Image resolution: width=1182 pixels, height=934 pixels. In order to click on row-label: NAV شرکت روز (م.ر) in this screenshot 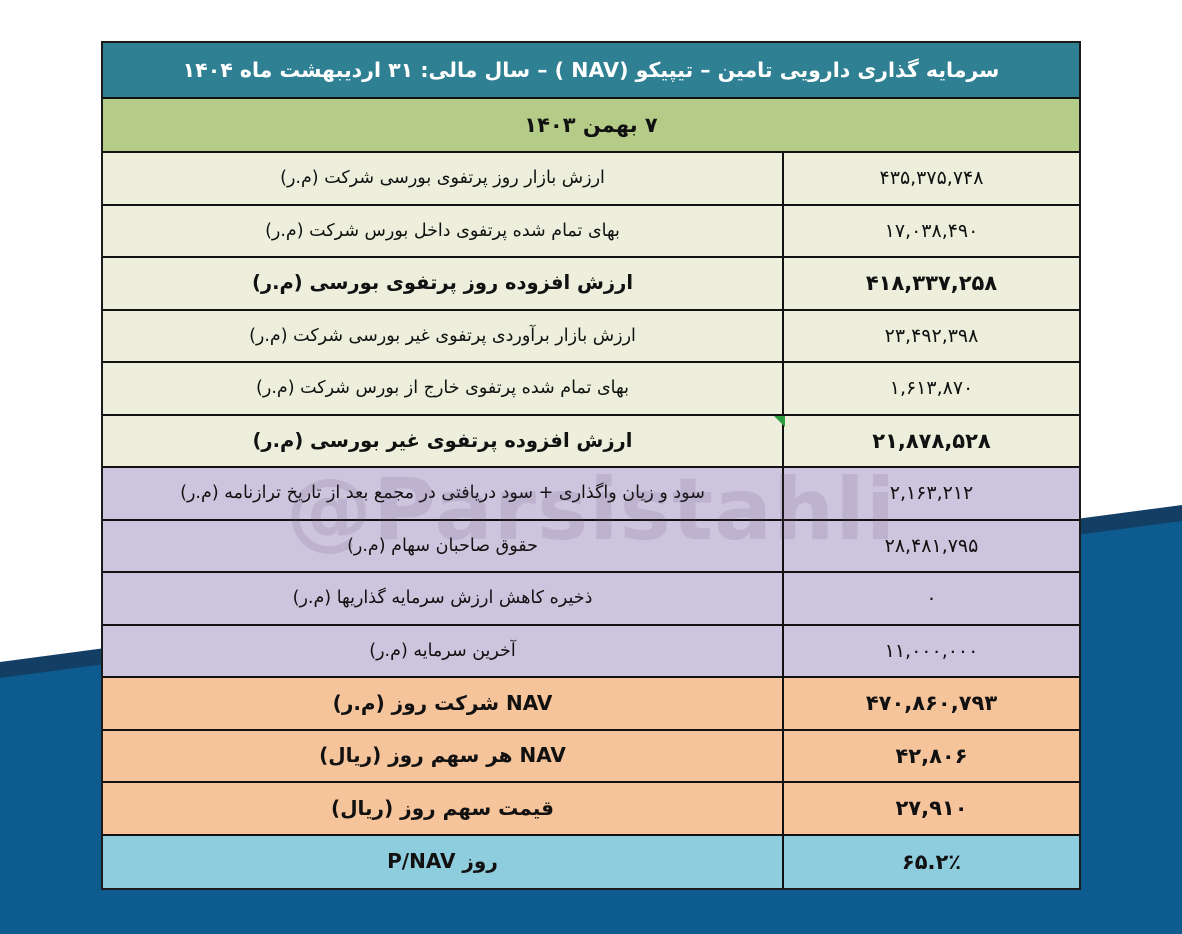, I will do `click(443, 703)`.